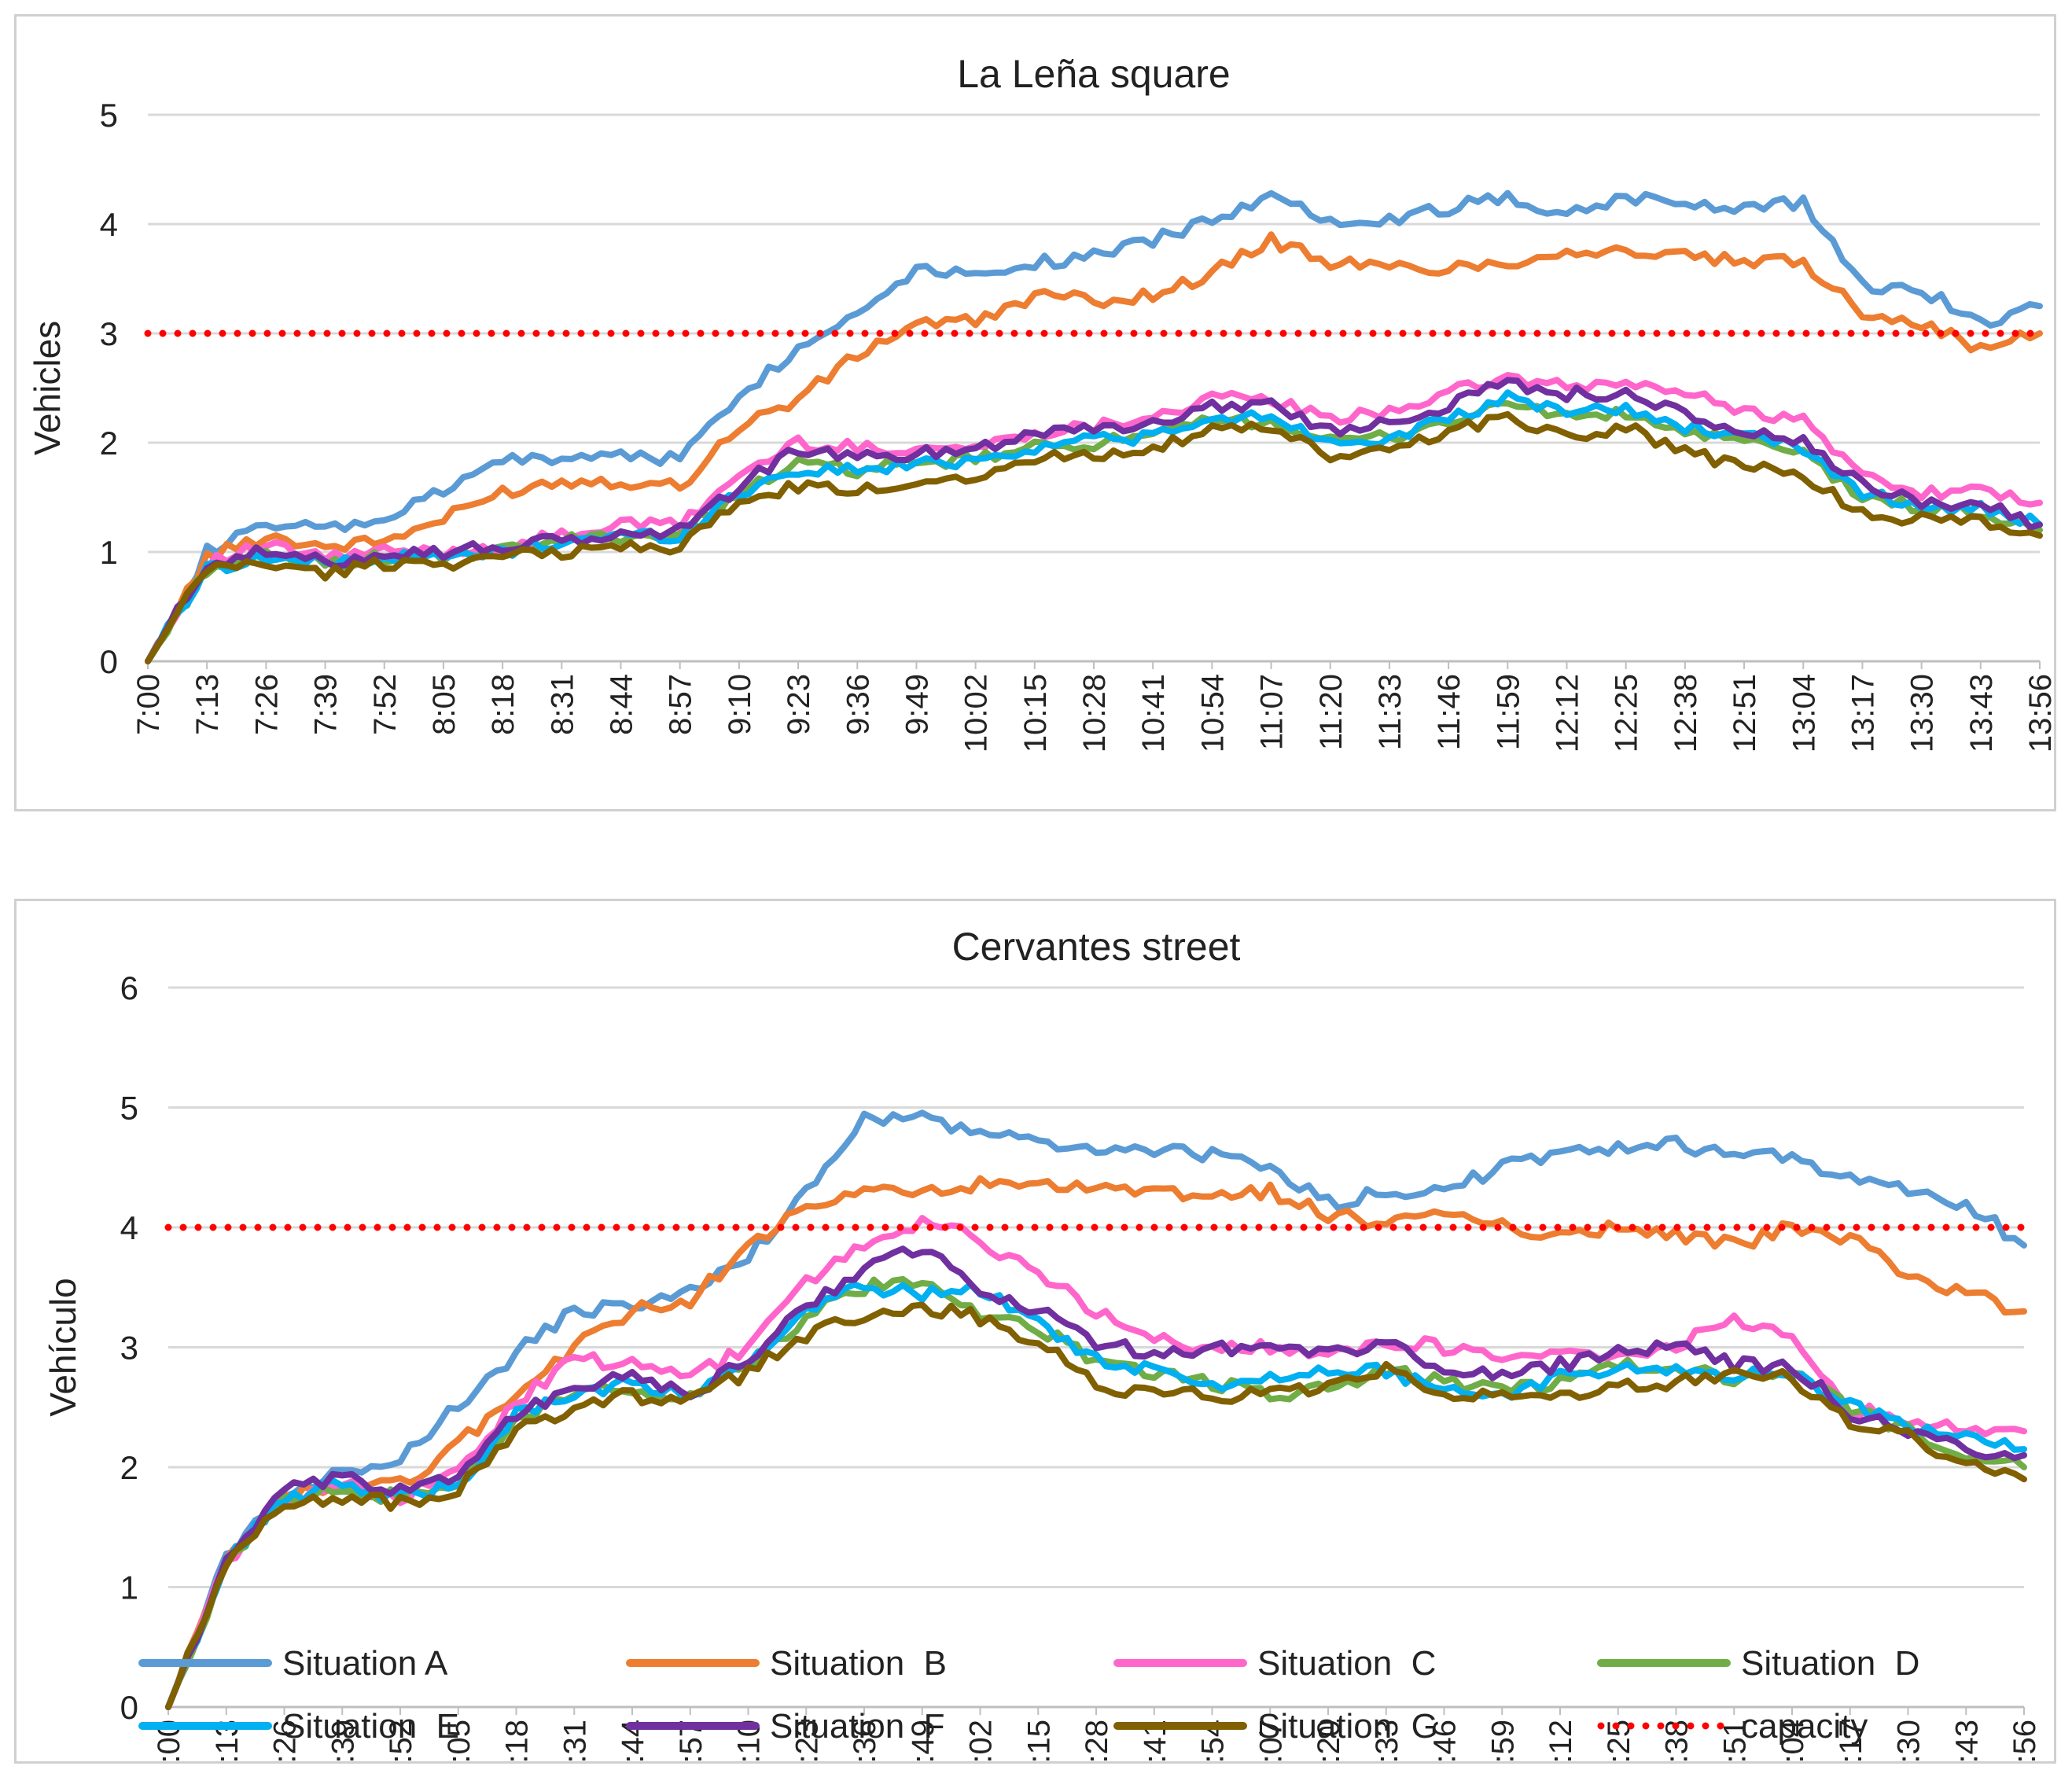 The height and width of the screenshot is (1777, 2072). Describe the element at coordinates (365, 1663) in the screenshot. I see `legend-label-1: Situation A` at that location.